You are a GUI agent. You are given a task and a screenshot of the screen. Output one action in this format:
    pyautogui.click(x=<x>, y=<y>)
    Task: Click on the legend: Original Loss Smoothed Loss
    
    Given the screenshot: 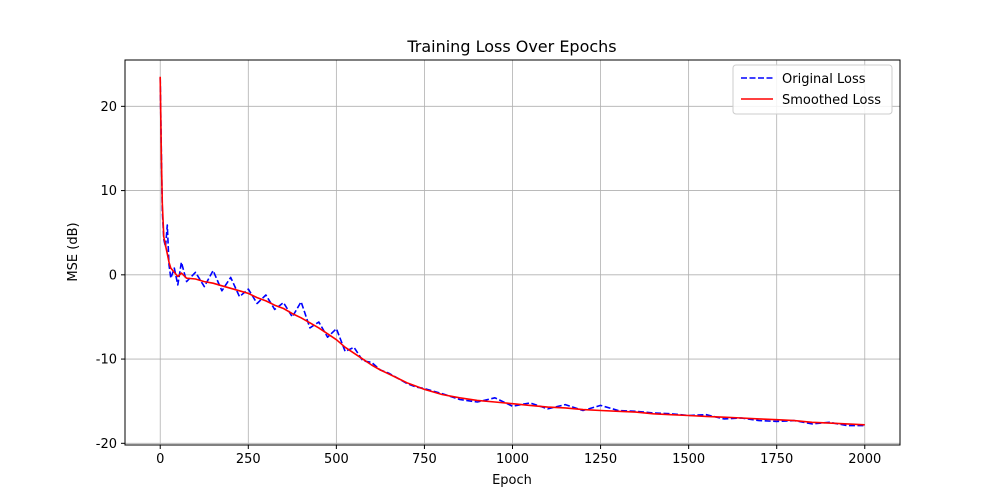 What is the action you would take?
    pyautogui.click(x=812, y=89)
    